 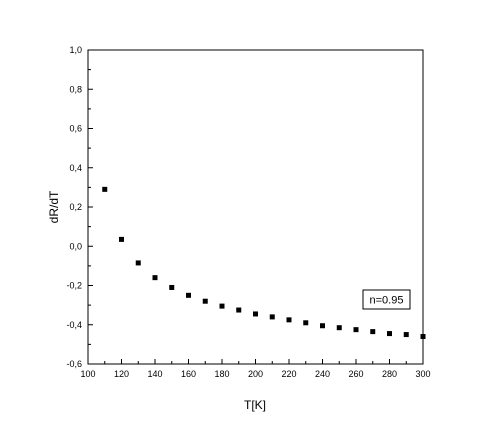 I want to click on x-axis: 100 120 140 160 180 200 220 240 260 280 300, so click(x=255, y=369).